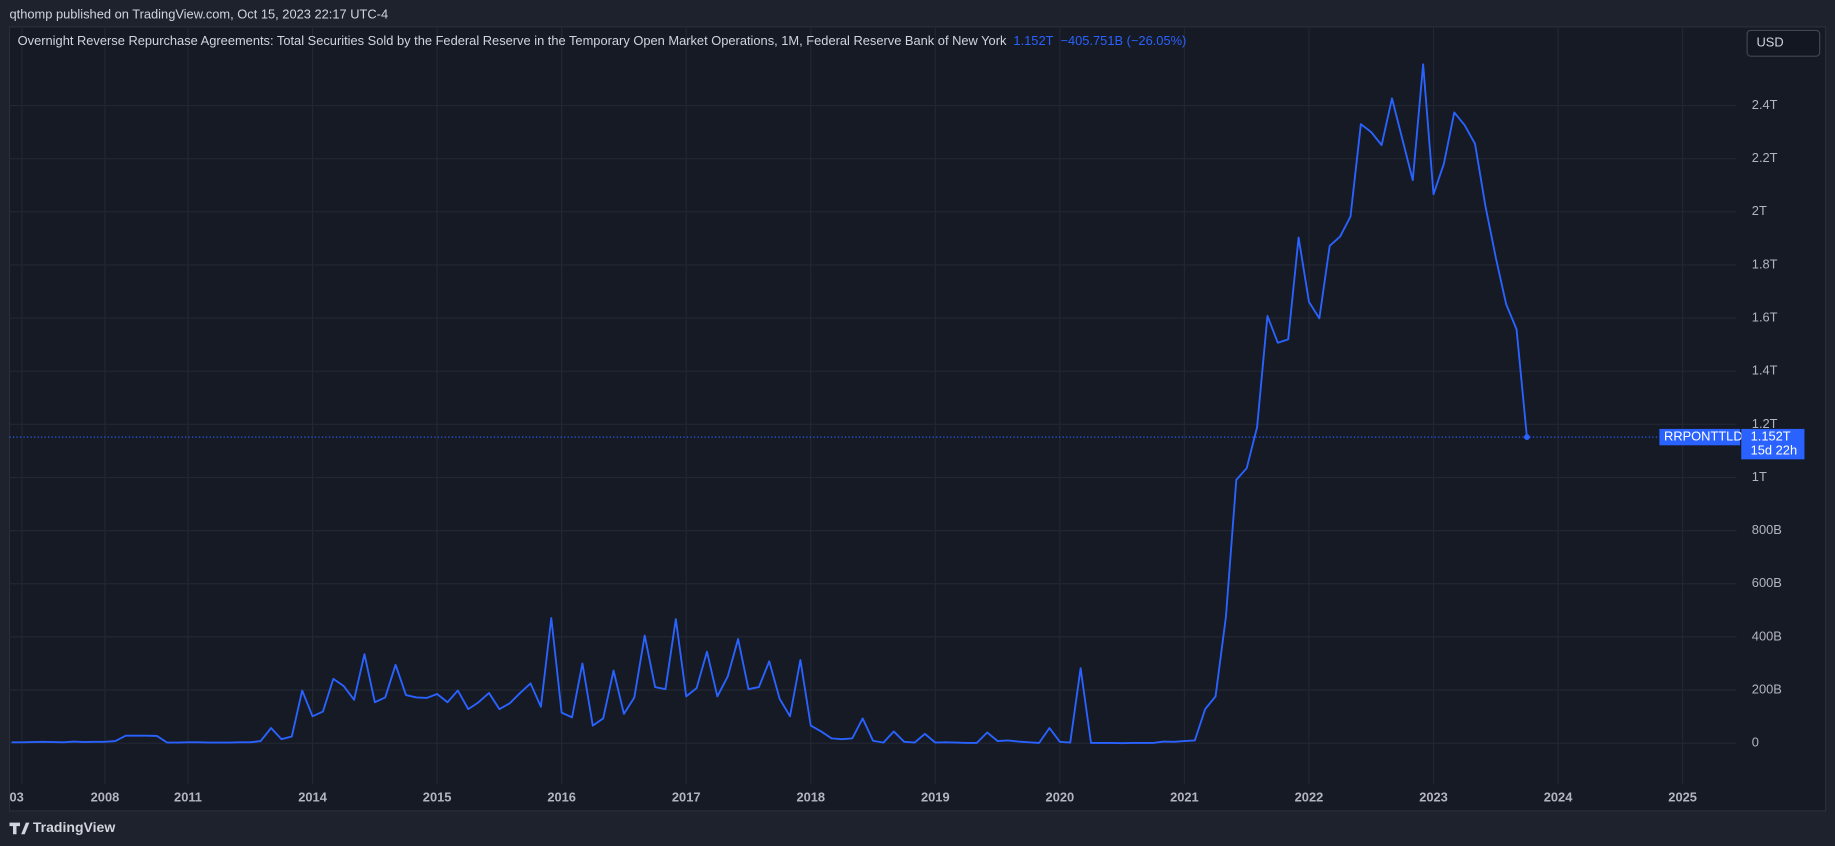 This screenshot has height=846, width=1835. I want to click on x-tick-label: 2024, so click(1558, 796).